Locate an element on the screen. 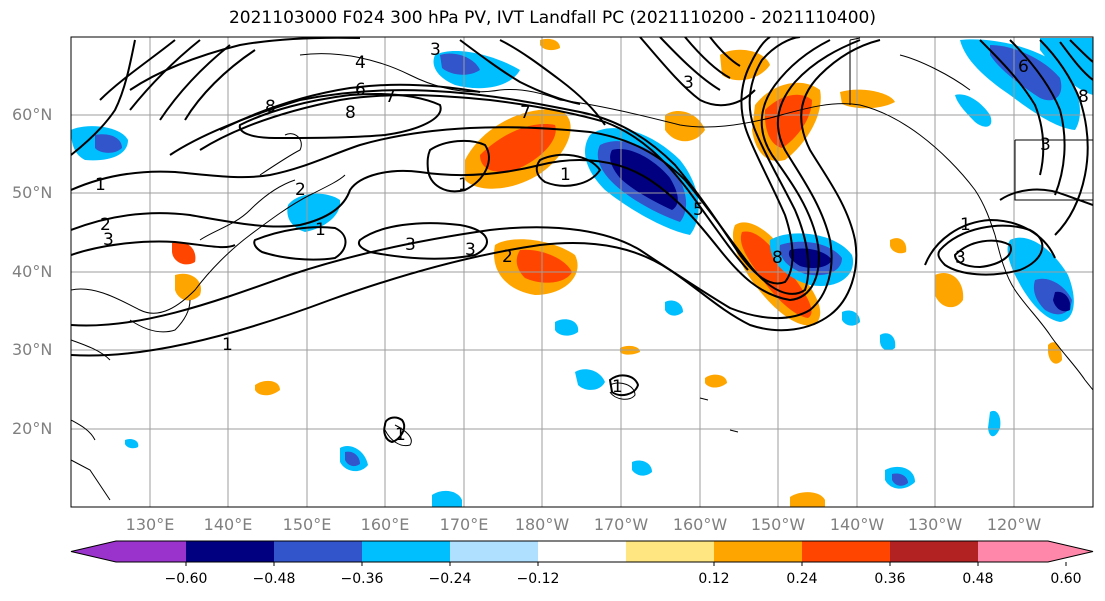  lon-label: 160°W is located at coordinates (700, 524).